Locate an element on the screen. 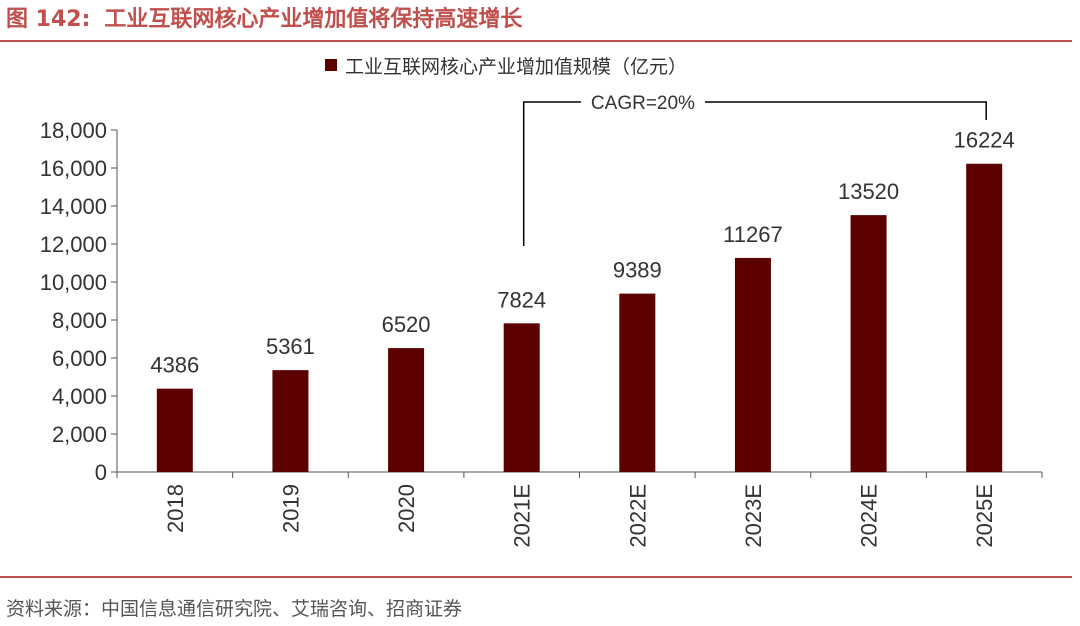  y-tick-label: 8,000 is located at coordinates (79, 320).